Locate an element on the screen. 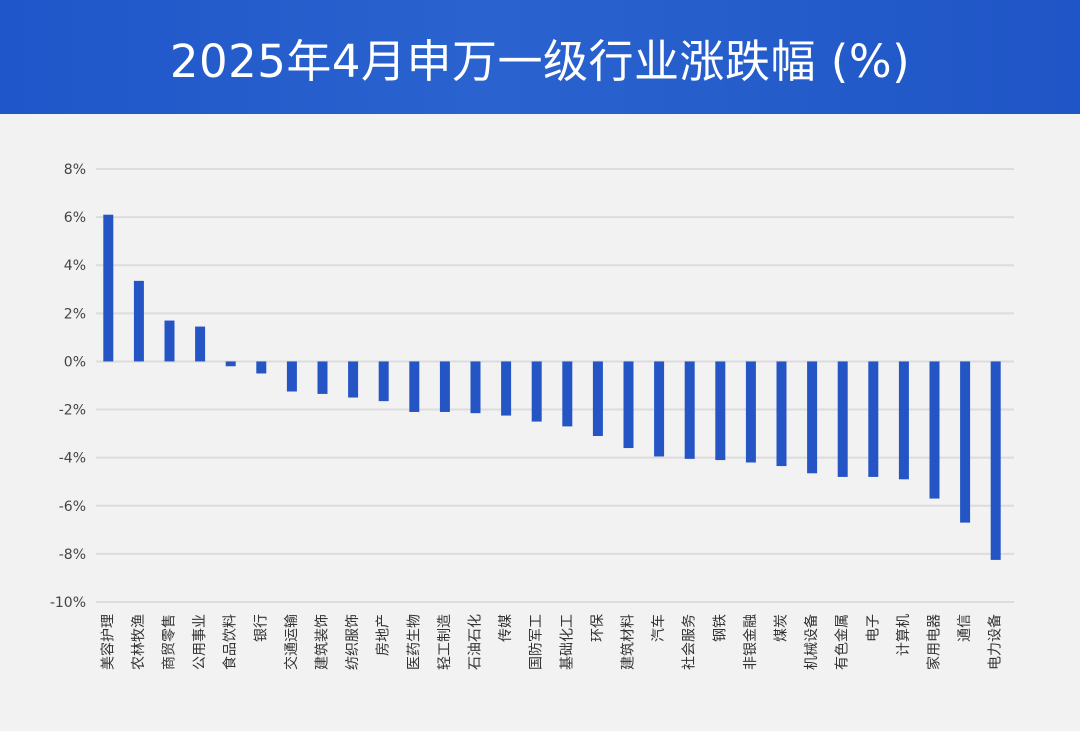 The image size is (1080, 731). y-tick-label: -10% is located at coordinates (68, 603).